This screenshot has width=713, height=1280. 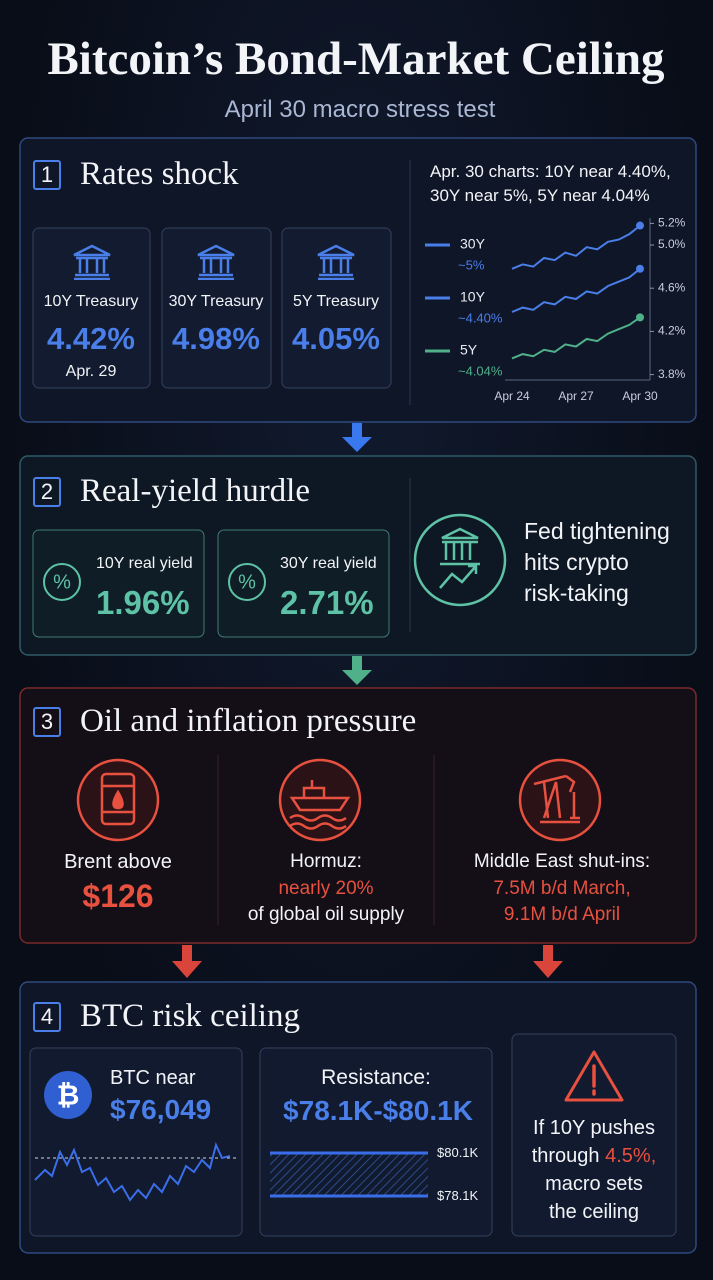 What do you see at coordinates (458, 1195) in the screenshot?
I see `level-label: $78.1K` at bounding box center [458, 1195].